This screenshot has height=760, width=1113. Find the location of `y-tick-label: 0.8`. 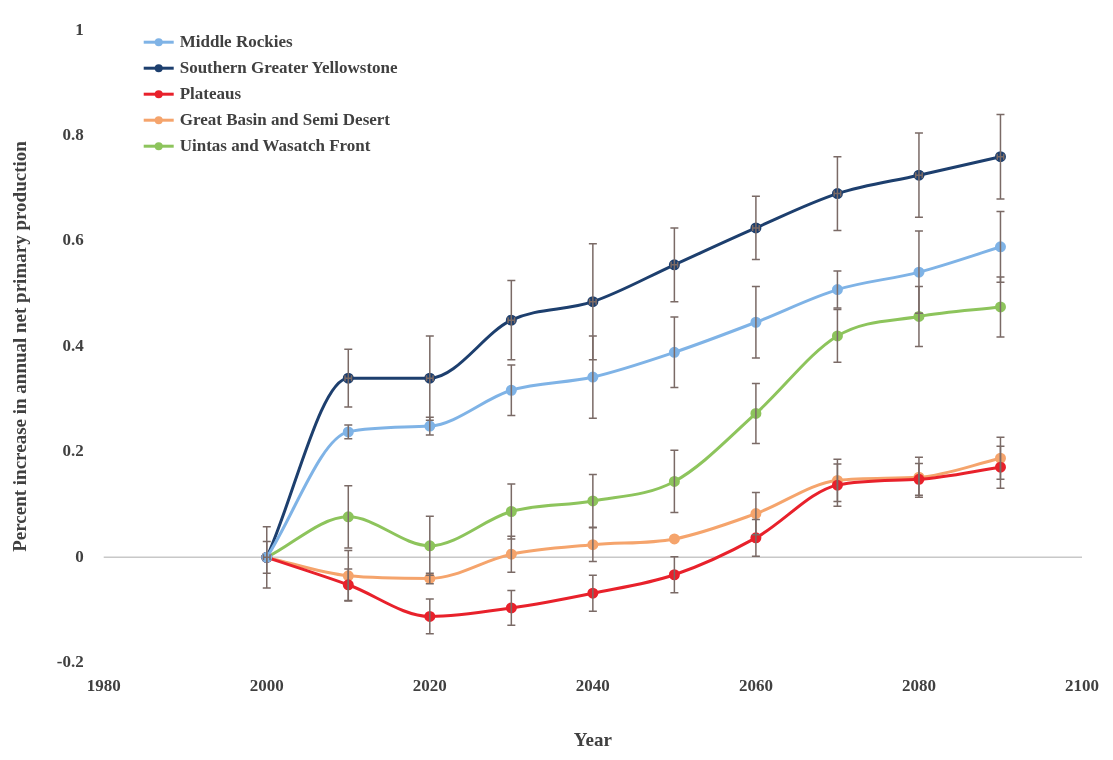

y-tick-label: 0.8 is located at coordinates (73, 135).